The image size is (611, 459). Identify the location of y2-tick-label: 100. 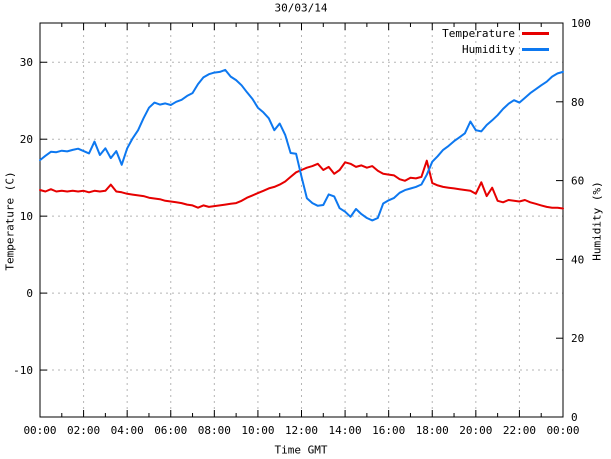
(581, 23).